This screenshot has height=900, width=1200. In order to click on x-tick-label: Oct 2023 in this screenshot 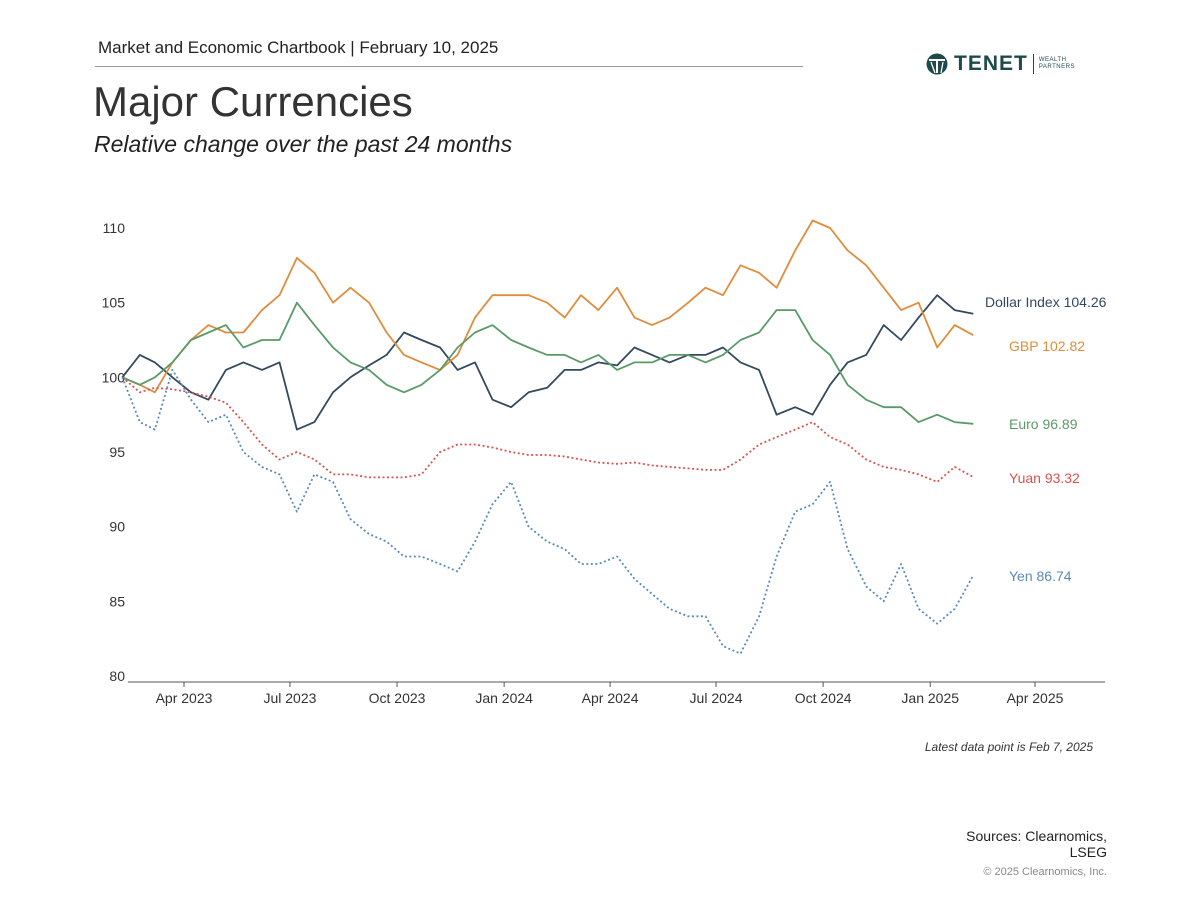, I will do `click(397, 698)`.